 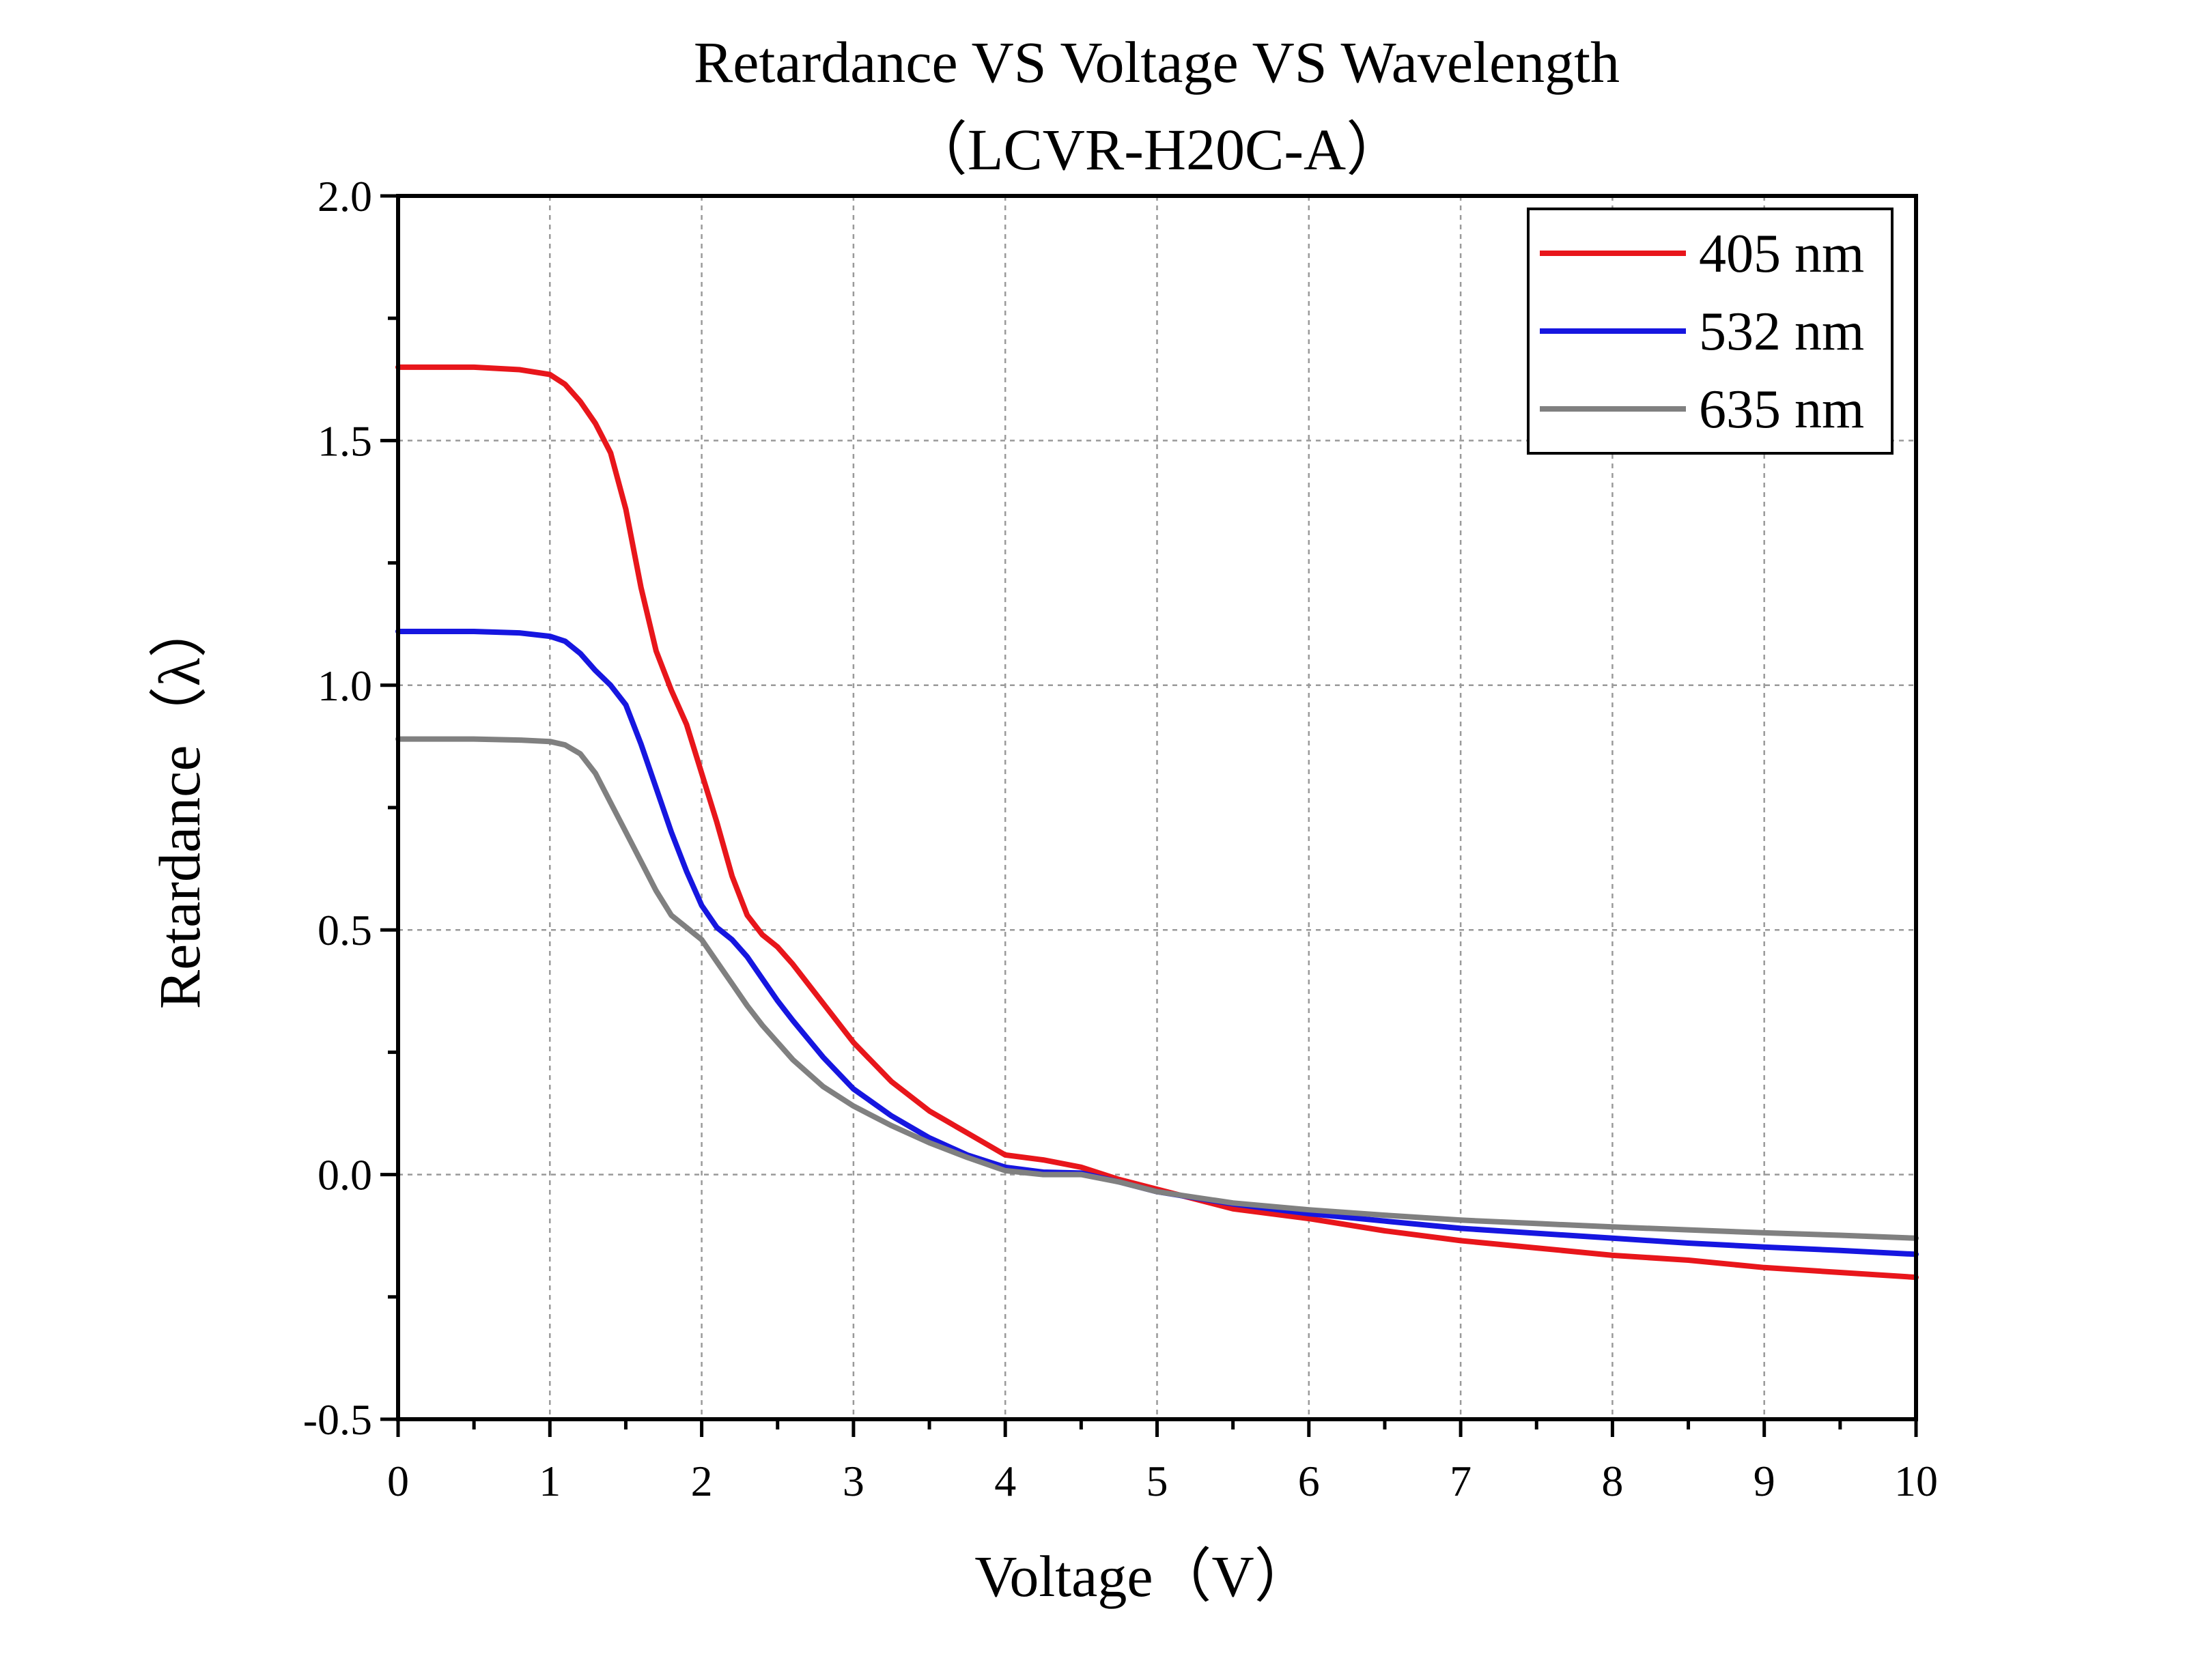 I want to click on y-tick-label: 1.5, so click(x=345, y=440).